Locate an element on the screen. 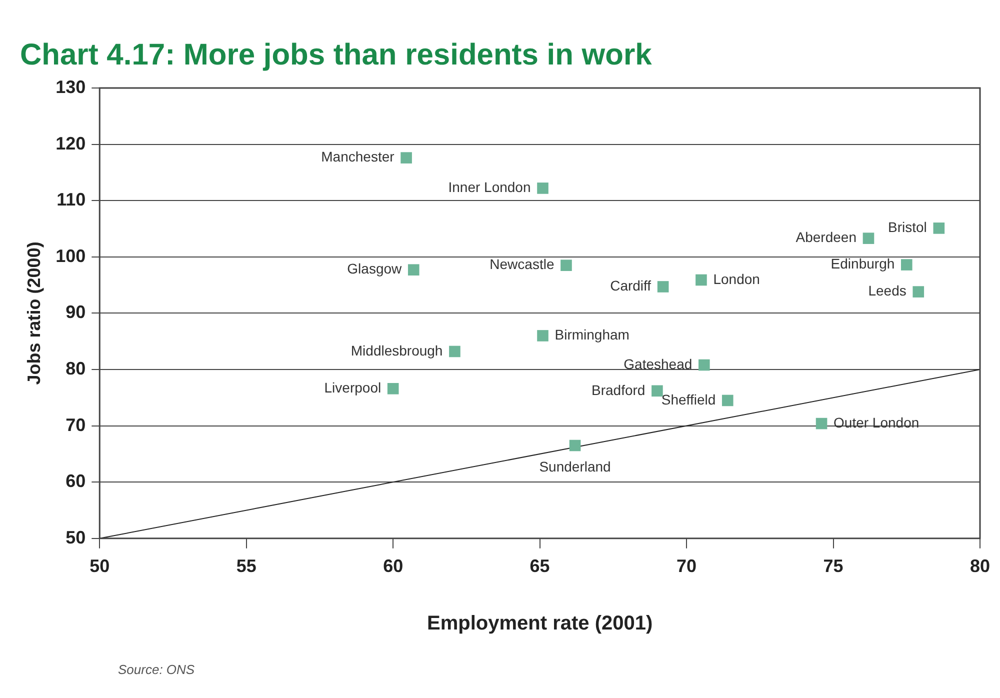 The image size is (1000, 698). annotation: Leeds is located at coordinates (887, 290).